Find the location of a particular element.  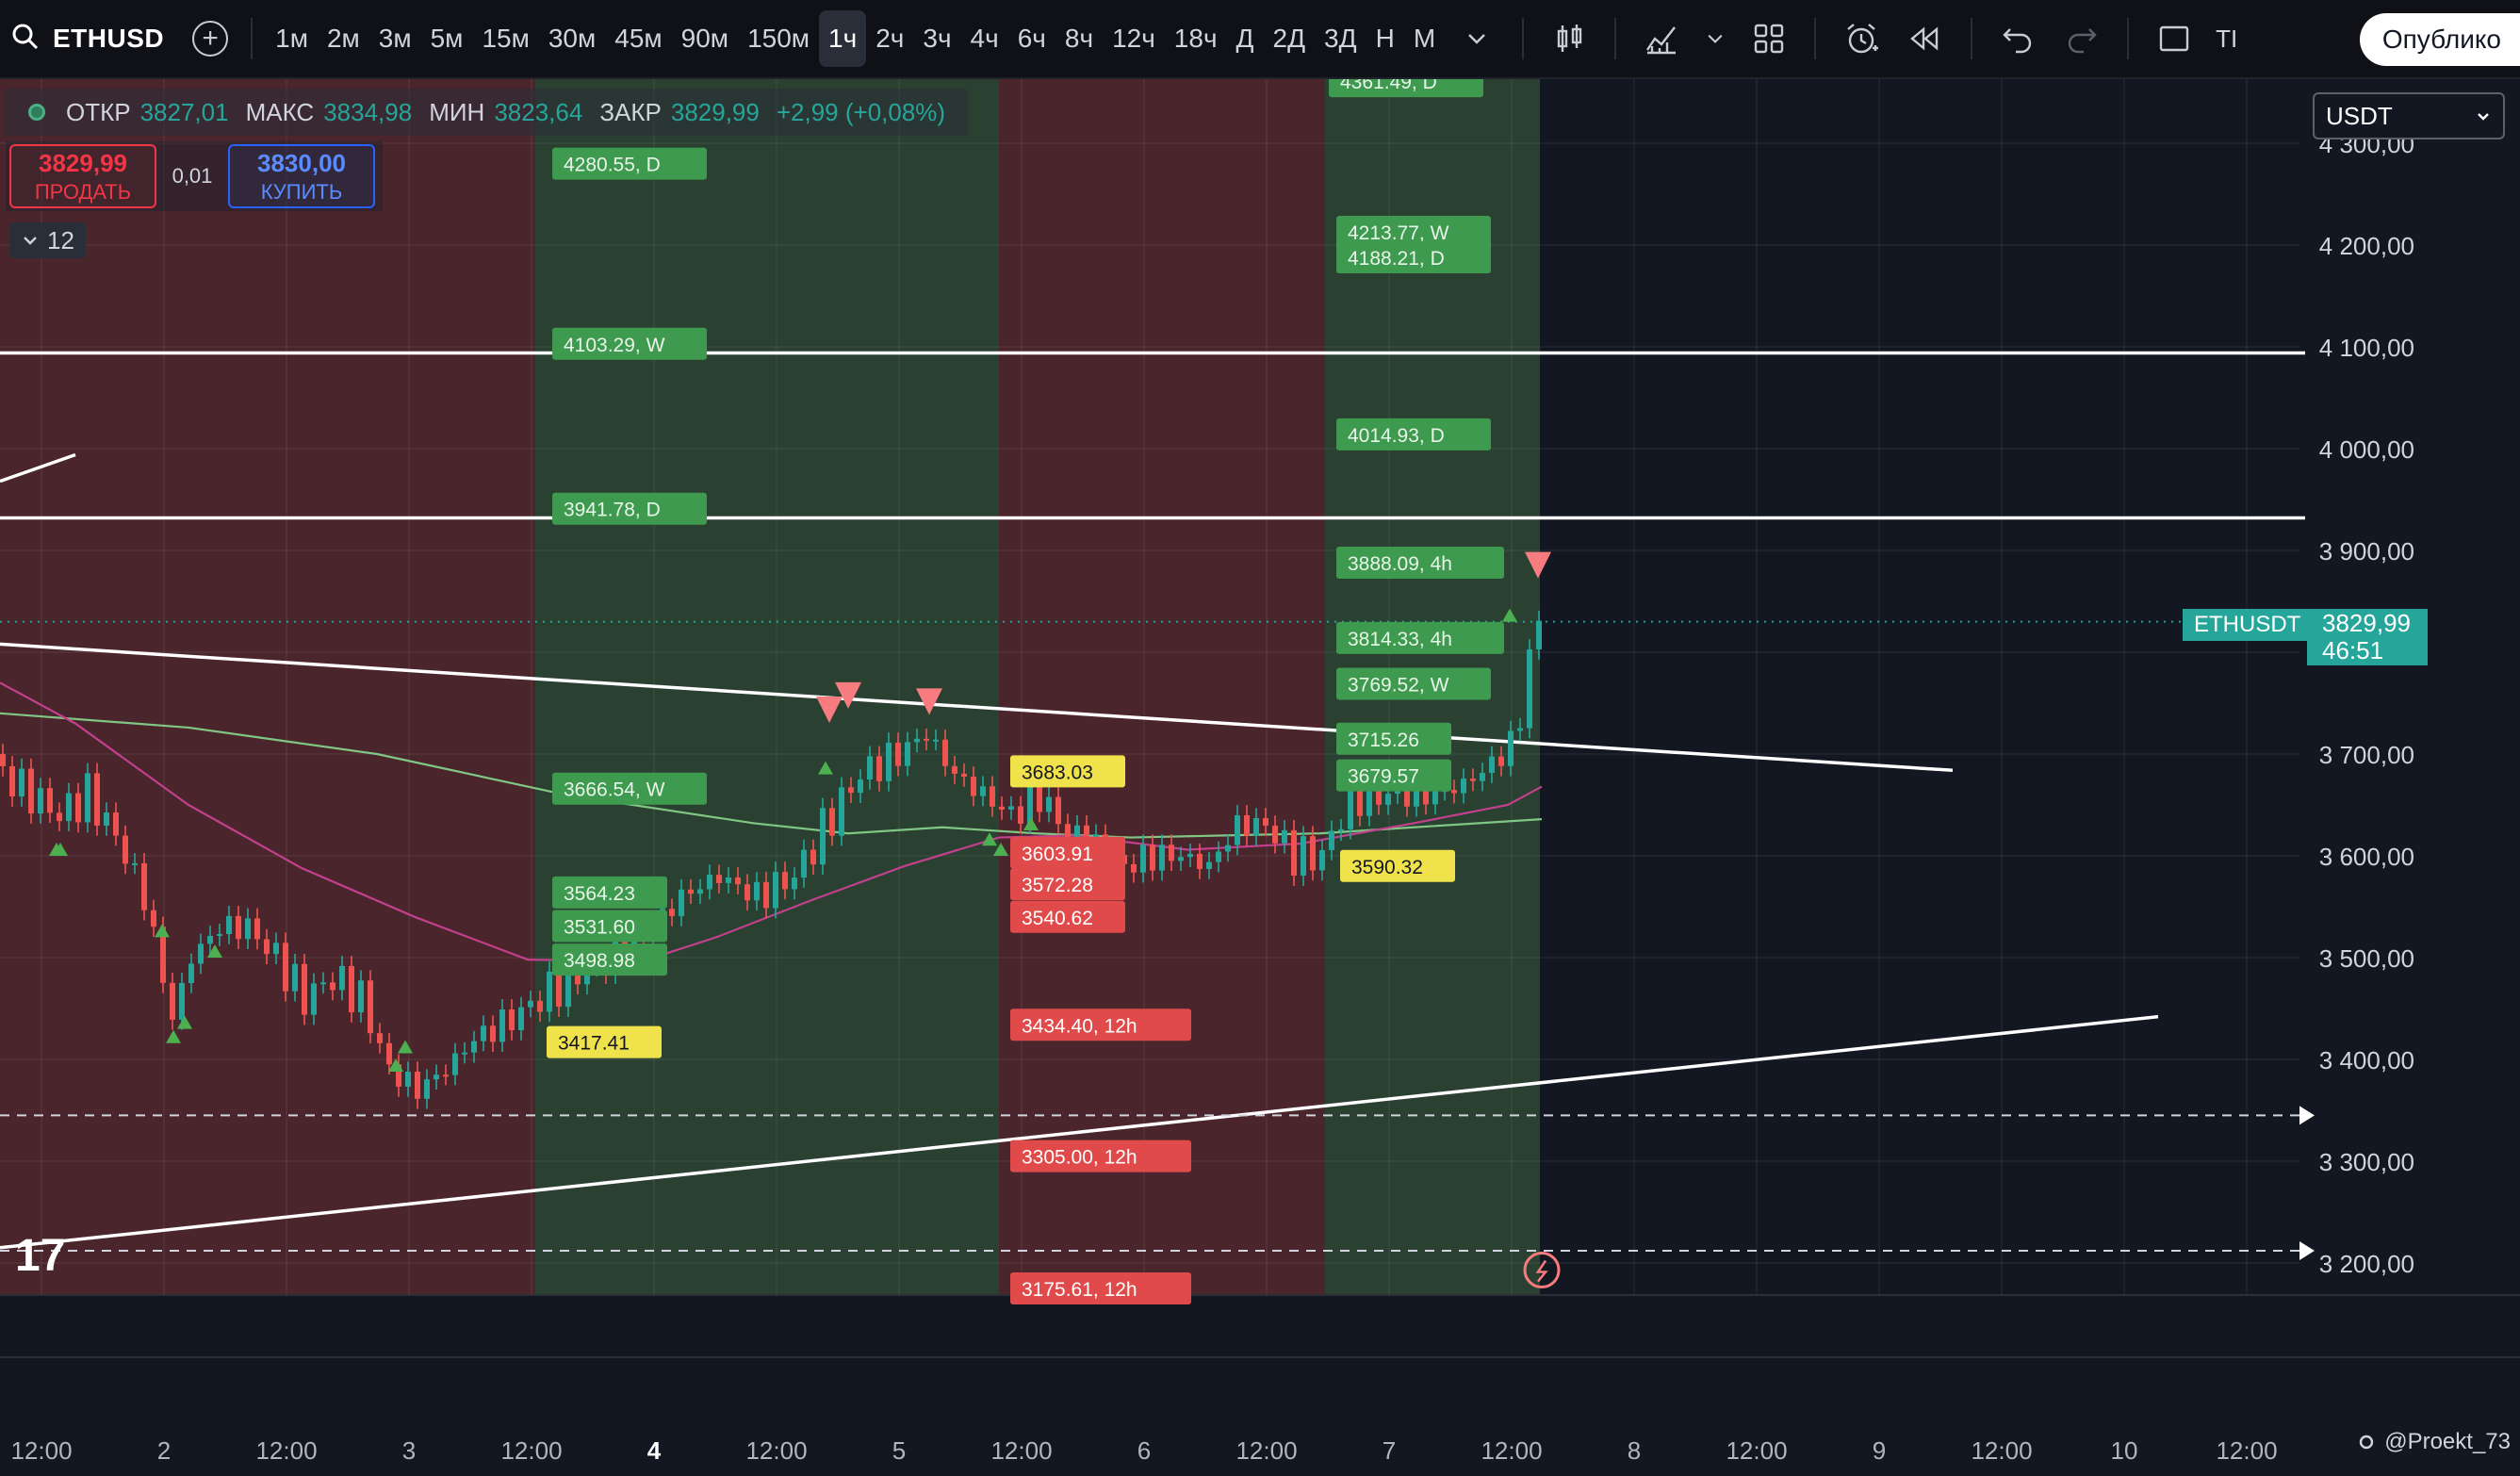

redo-button is located at coordinates (2081, 38).